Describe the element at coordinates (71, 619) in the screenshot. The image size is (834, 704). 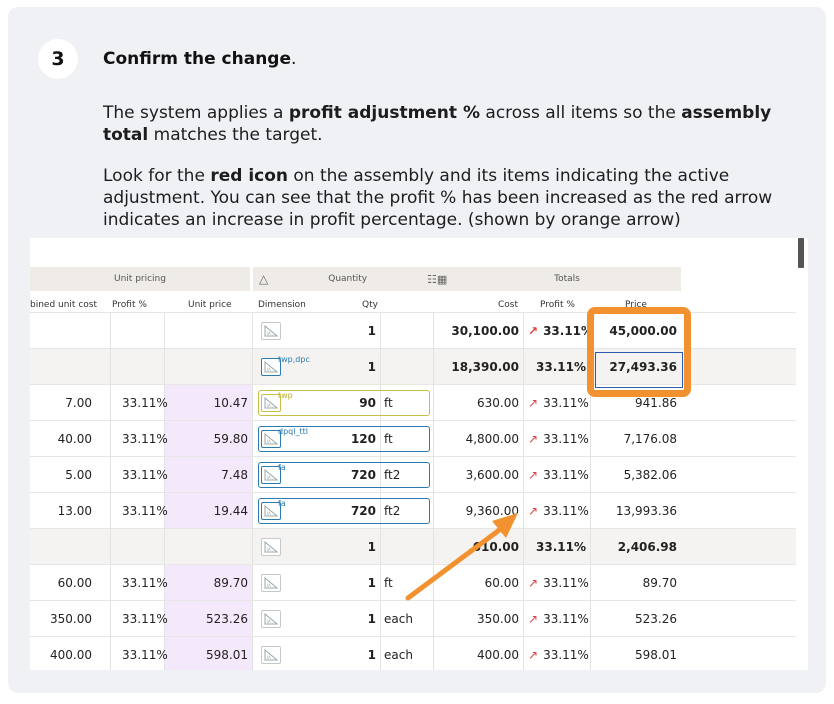
I see `combined-unit-cost-cell: 350.00` at that location.